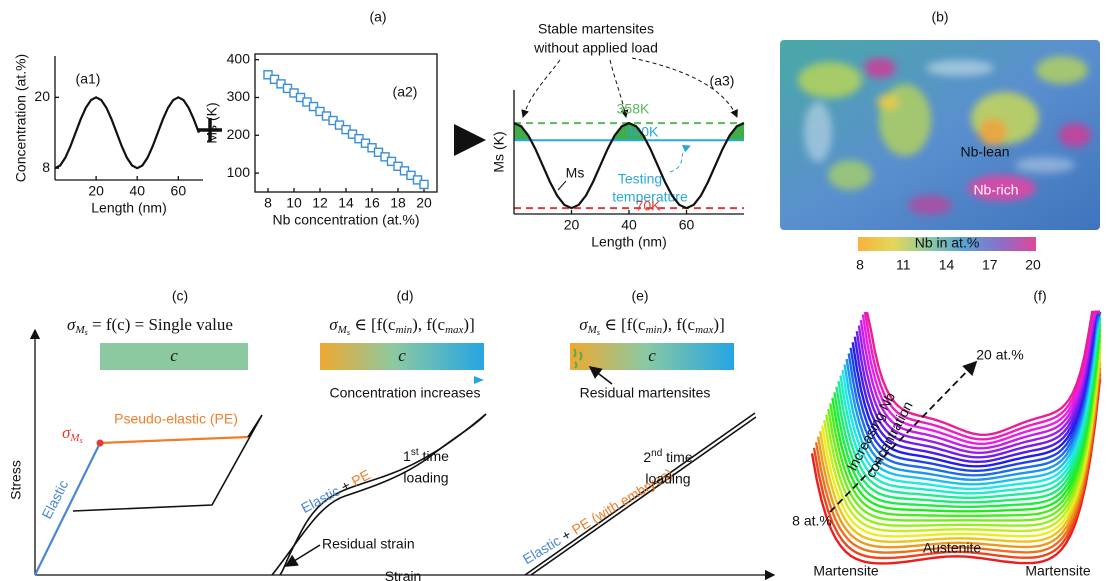 This screenshot has width=1108, height=581. What do you see at coordinates (239, 134) in the screenshot?
I see `y-tick-label: 200` at bounding box center [239, 134].